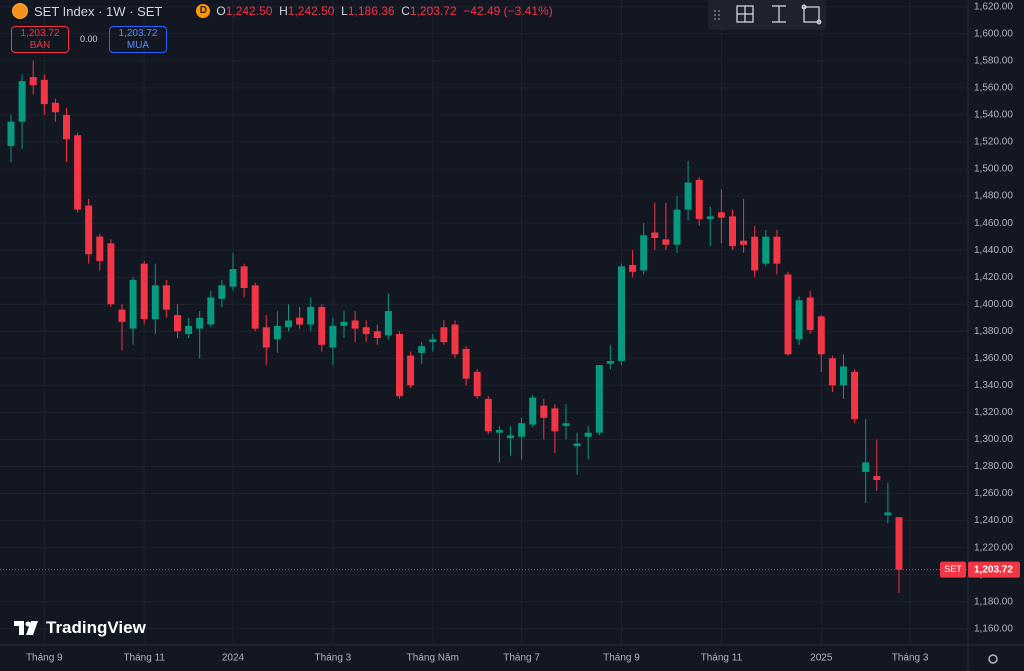 This screenshot has width=1024, height=671. I want to click on x-tick-label: Tháng 9, so click(44, 658).